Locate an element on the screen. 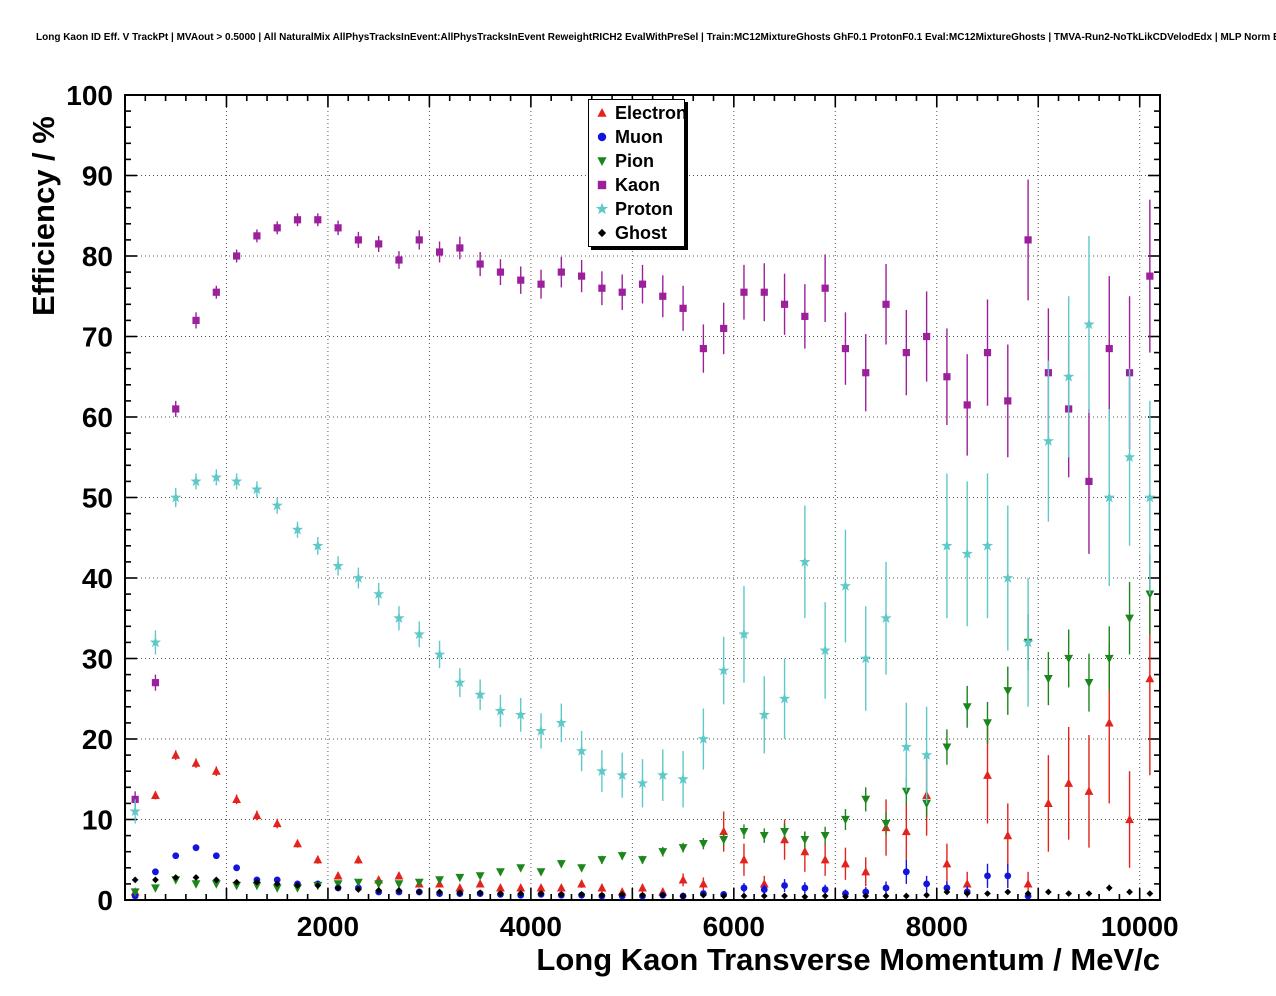  legend-item-pion: Pion is located at coordinates (636, 161).